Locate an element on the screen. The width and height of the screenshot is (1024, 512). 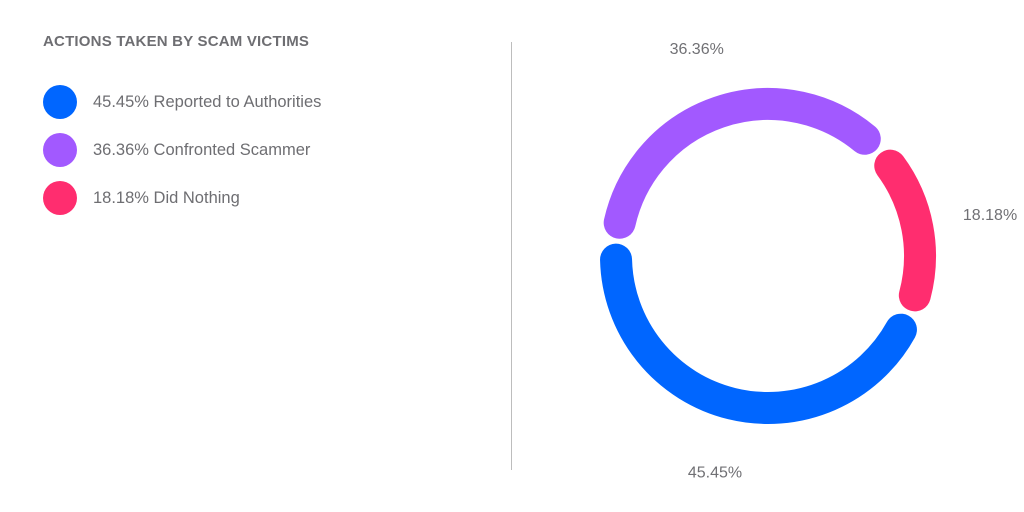
legend-item-reported: 45.45% Reported to Authorities is located at coordinates (182, 102).